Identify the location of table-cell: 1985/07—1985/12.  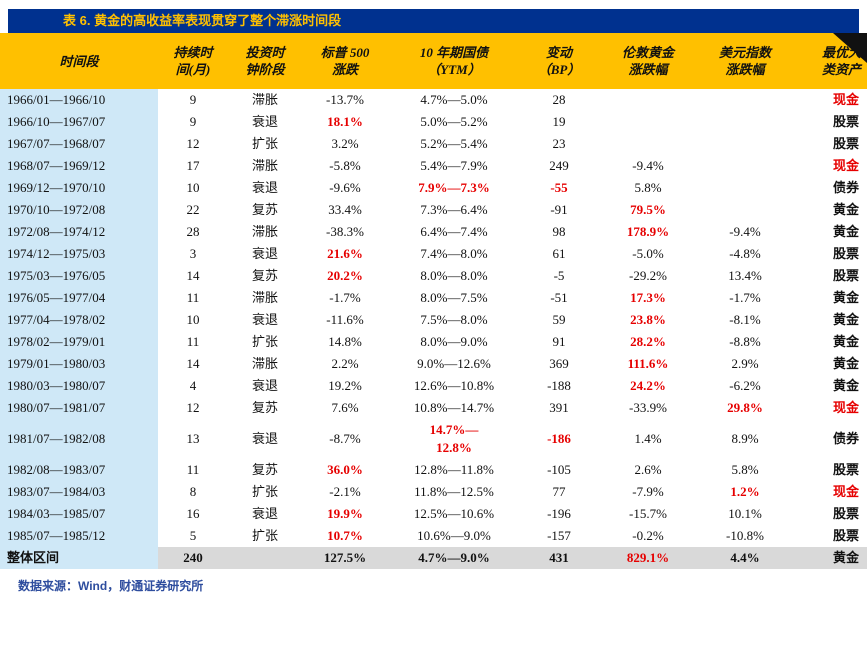
(79, 536).